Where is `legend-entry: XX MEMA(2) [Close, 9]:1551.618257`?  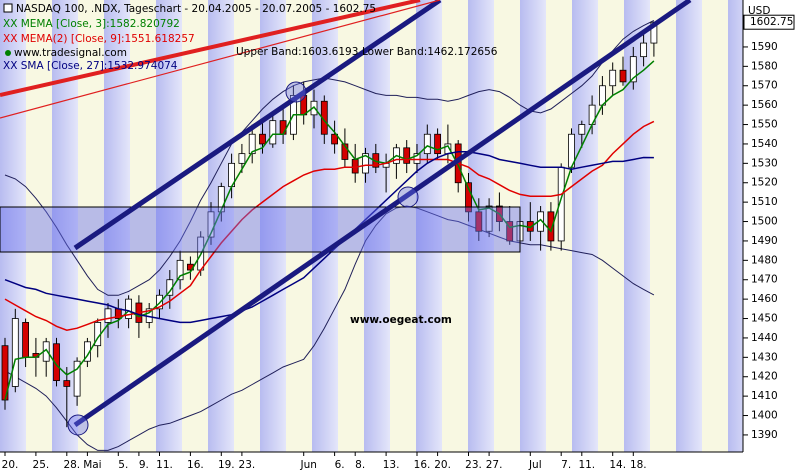
legend-entry: XX MEMA(2) [Close, 9]:1551.618257 is located at coordinates (99, 39).